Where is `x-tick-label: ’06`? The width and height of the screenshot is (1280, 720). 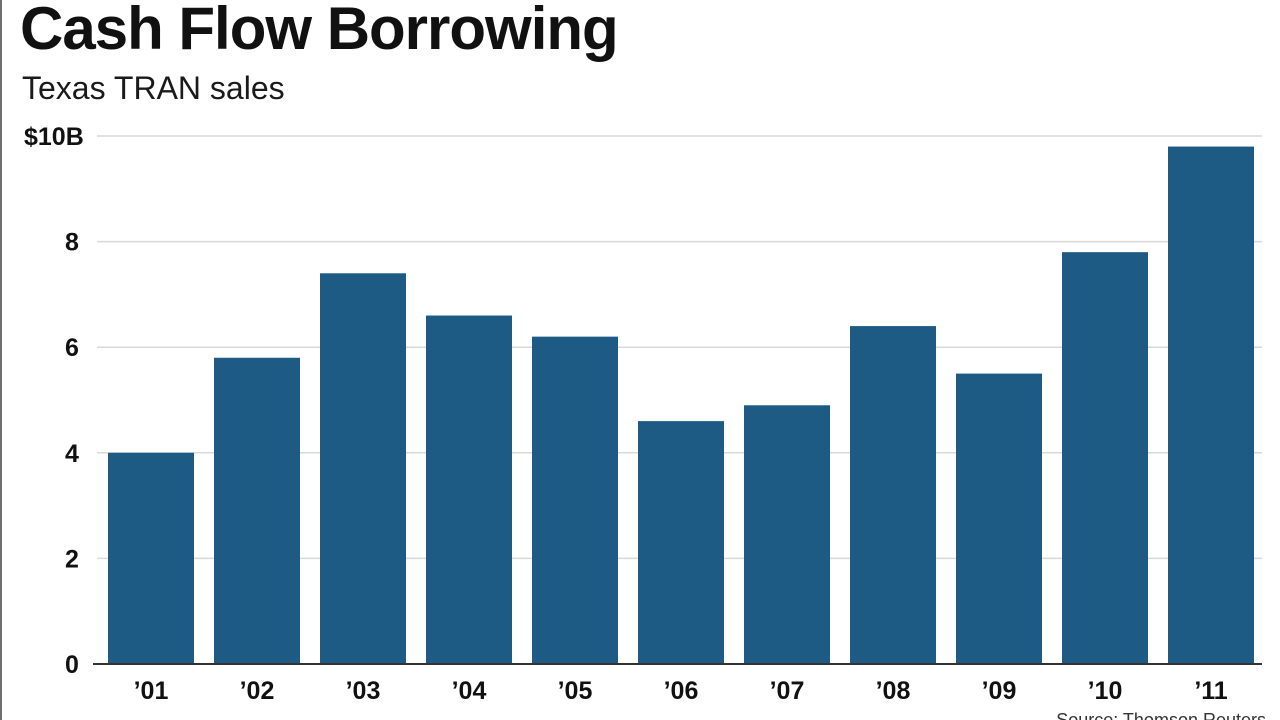 x-tick-label: ’06 is located at coordinates (681, 691).